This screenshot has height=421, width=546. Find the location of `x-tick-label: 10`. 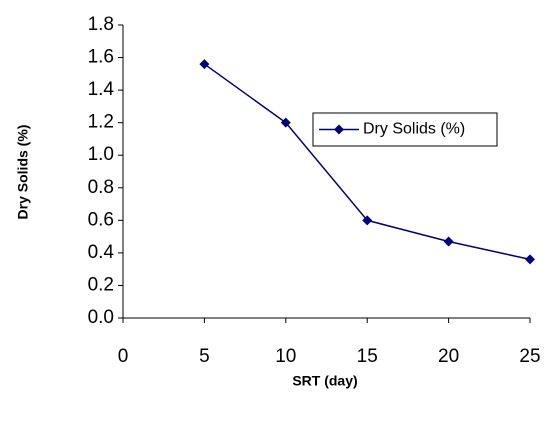

x-tick-label: 10 is located at coordinates (285, 356).